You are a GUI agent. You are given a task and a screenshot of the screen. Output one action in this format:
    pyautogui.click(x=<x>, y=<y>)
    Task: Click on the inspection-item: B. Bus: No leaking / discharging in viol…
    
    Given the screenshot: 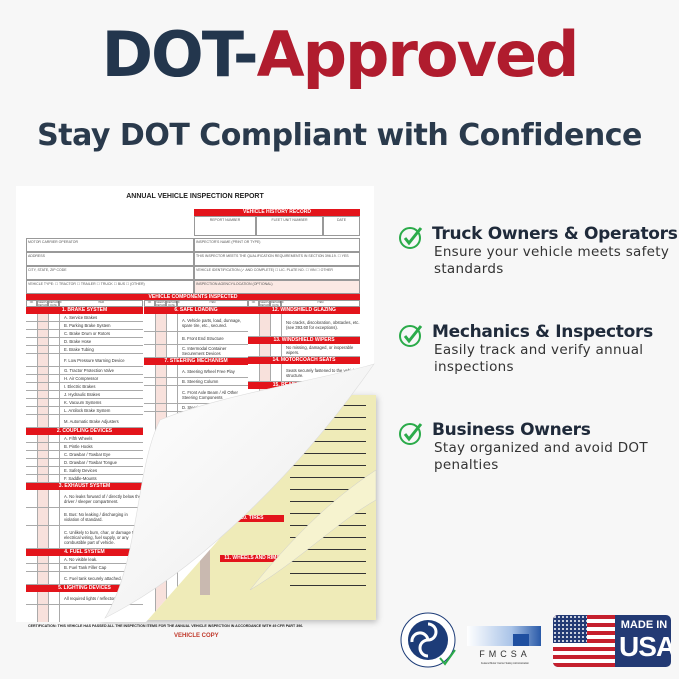 What is the action you would take?
    pyautogui.click(x=84, y=517)
    